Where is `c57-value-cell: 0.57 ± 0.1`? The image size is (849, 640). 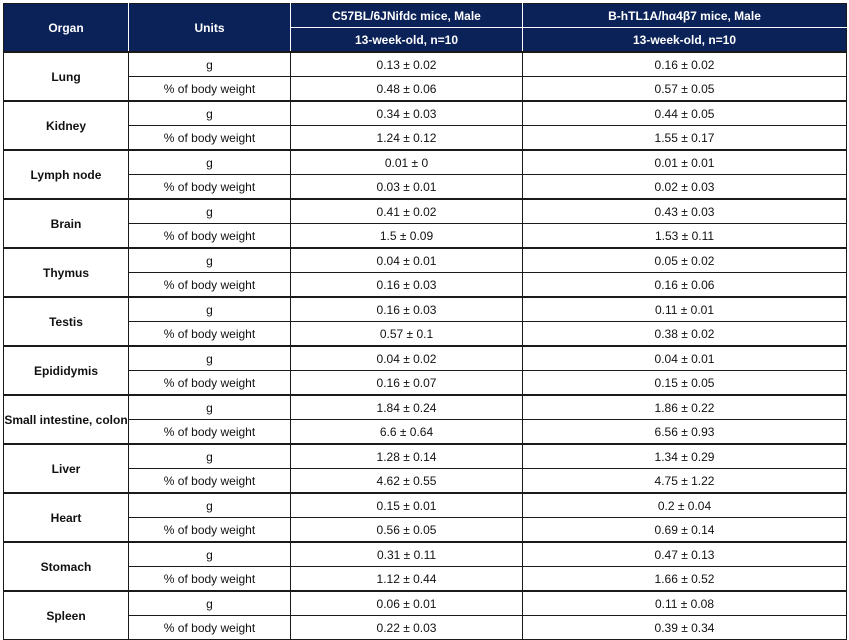 c57-value-cell: 0.57 ± 0.1 is located at coordinates (406, 334).